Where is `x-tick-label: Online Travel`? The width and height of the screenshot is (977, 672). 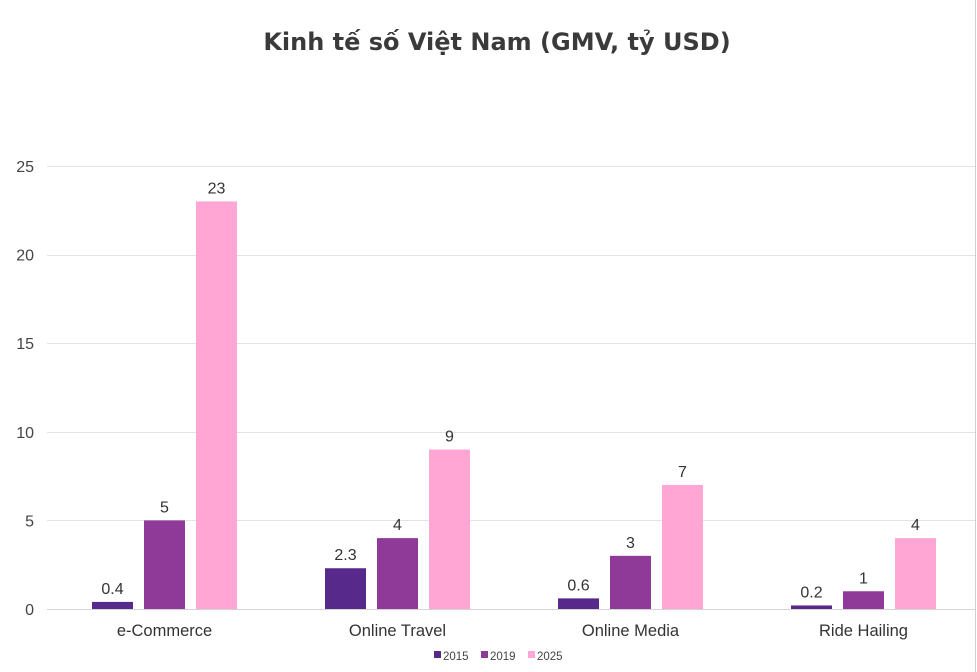 x-tick-label: Online Travel is located at coordinates (397, 631).